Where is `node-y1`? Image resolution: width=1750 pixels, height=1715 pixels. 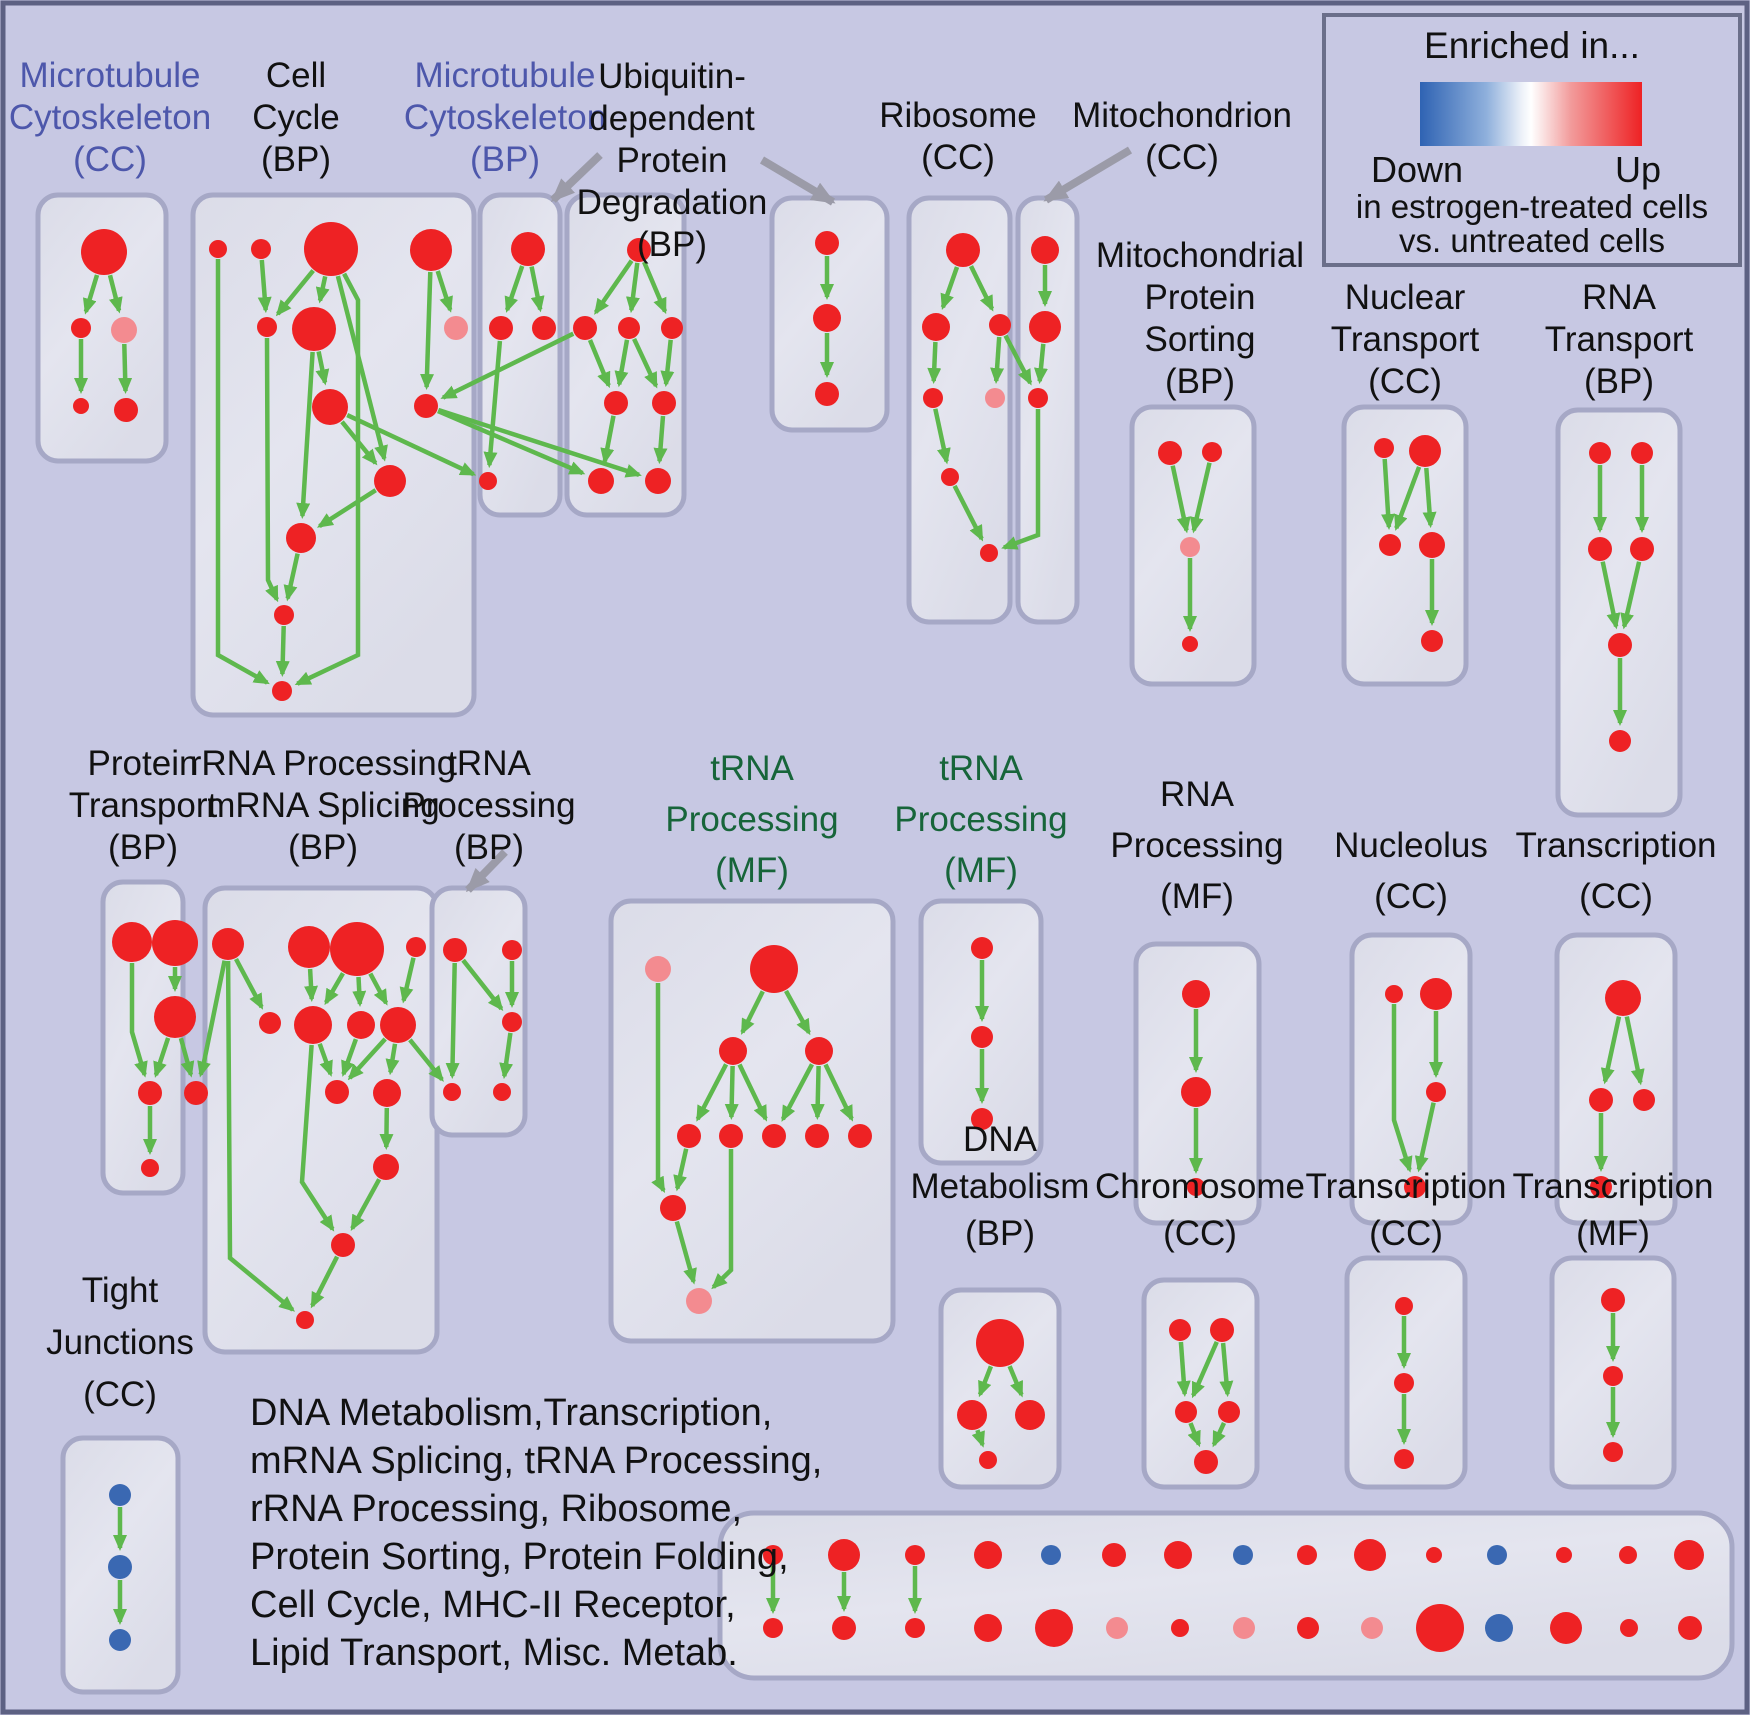
node-y1 is located at coordinates (1613, 1300).